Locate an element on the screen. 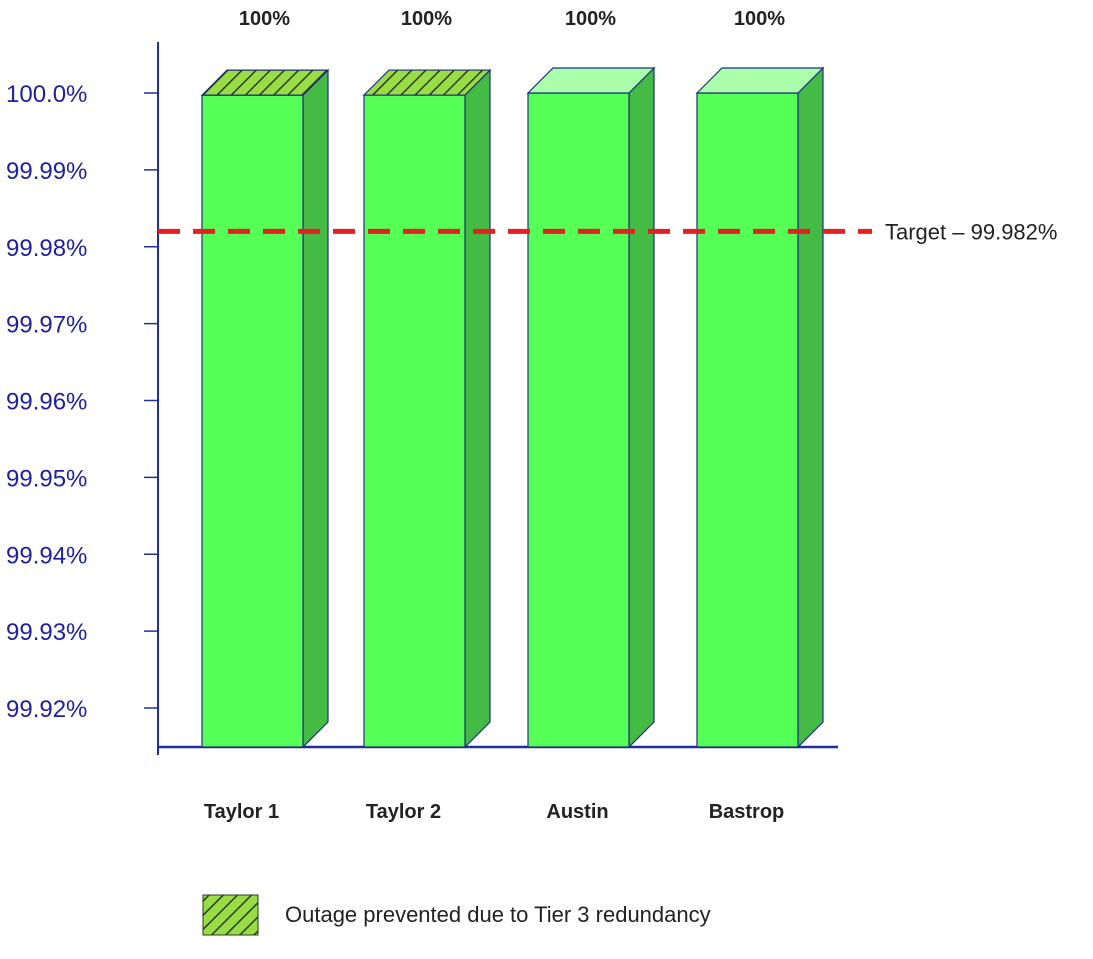 Image resolution: width=1093 pixels, height=959 pixels. target-label: Target – 99.982% is located at coordinates (971, 231).